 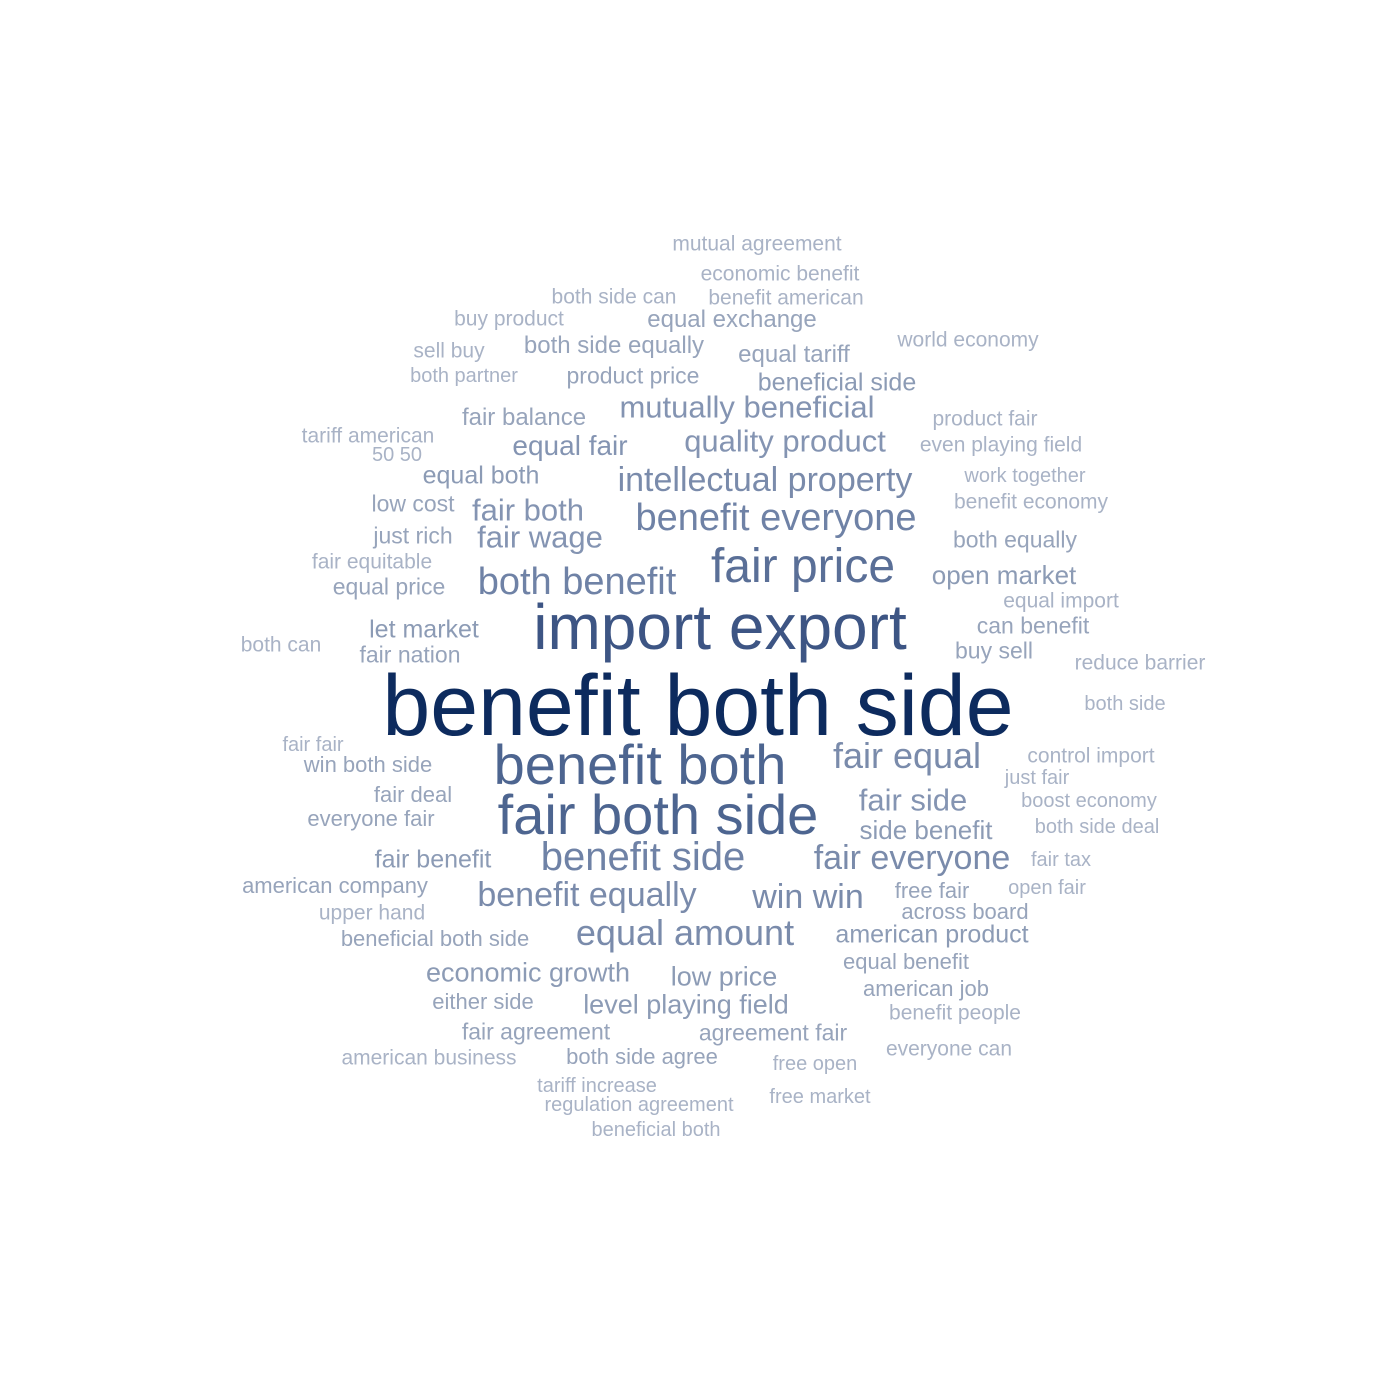 What do you see at coordinates (724, 976) in the screenshot?
I see `word: low price` at bounding box center [724, 976].